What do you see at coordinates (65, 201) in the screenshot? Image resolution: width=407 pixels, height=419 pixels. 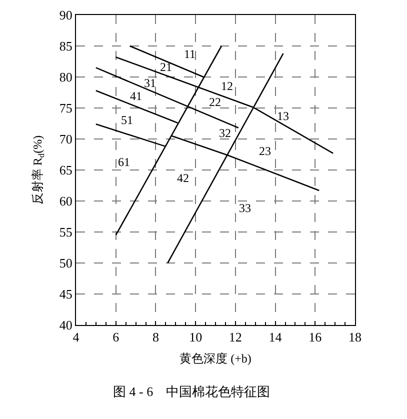 I see `y-tick-label: 60` at bounding box center [65, 201].